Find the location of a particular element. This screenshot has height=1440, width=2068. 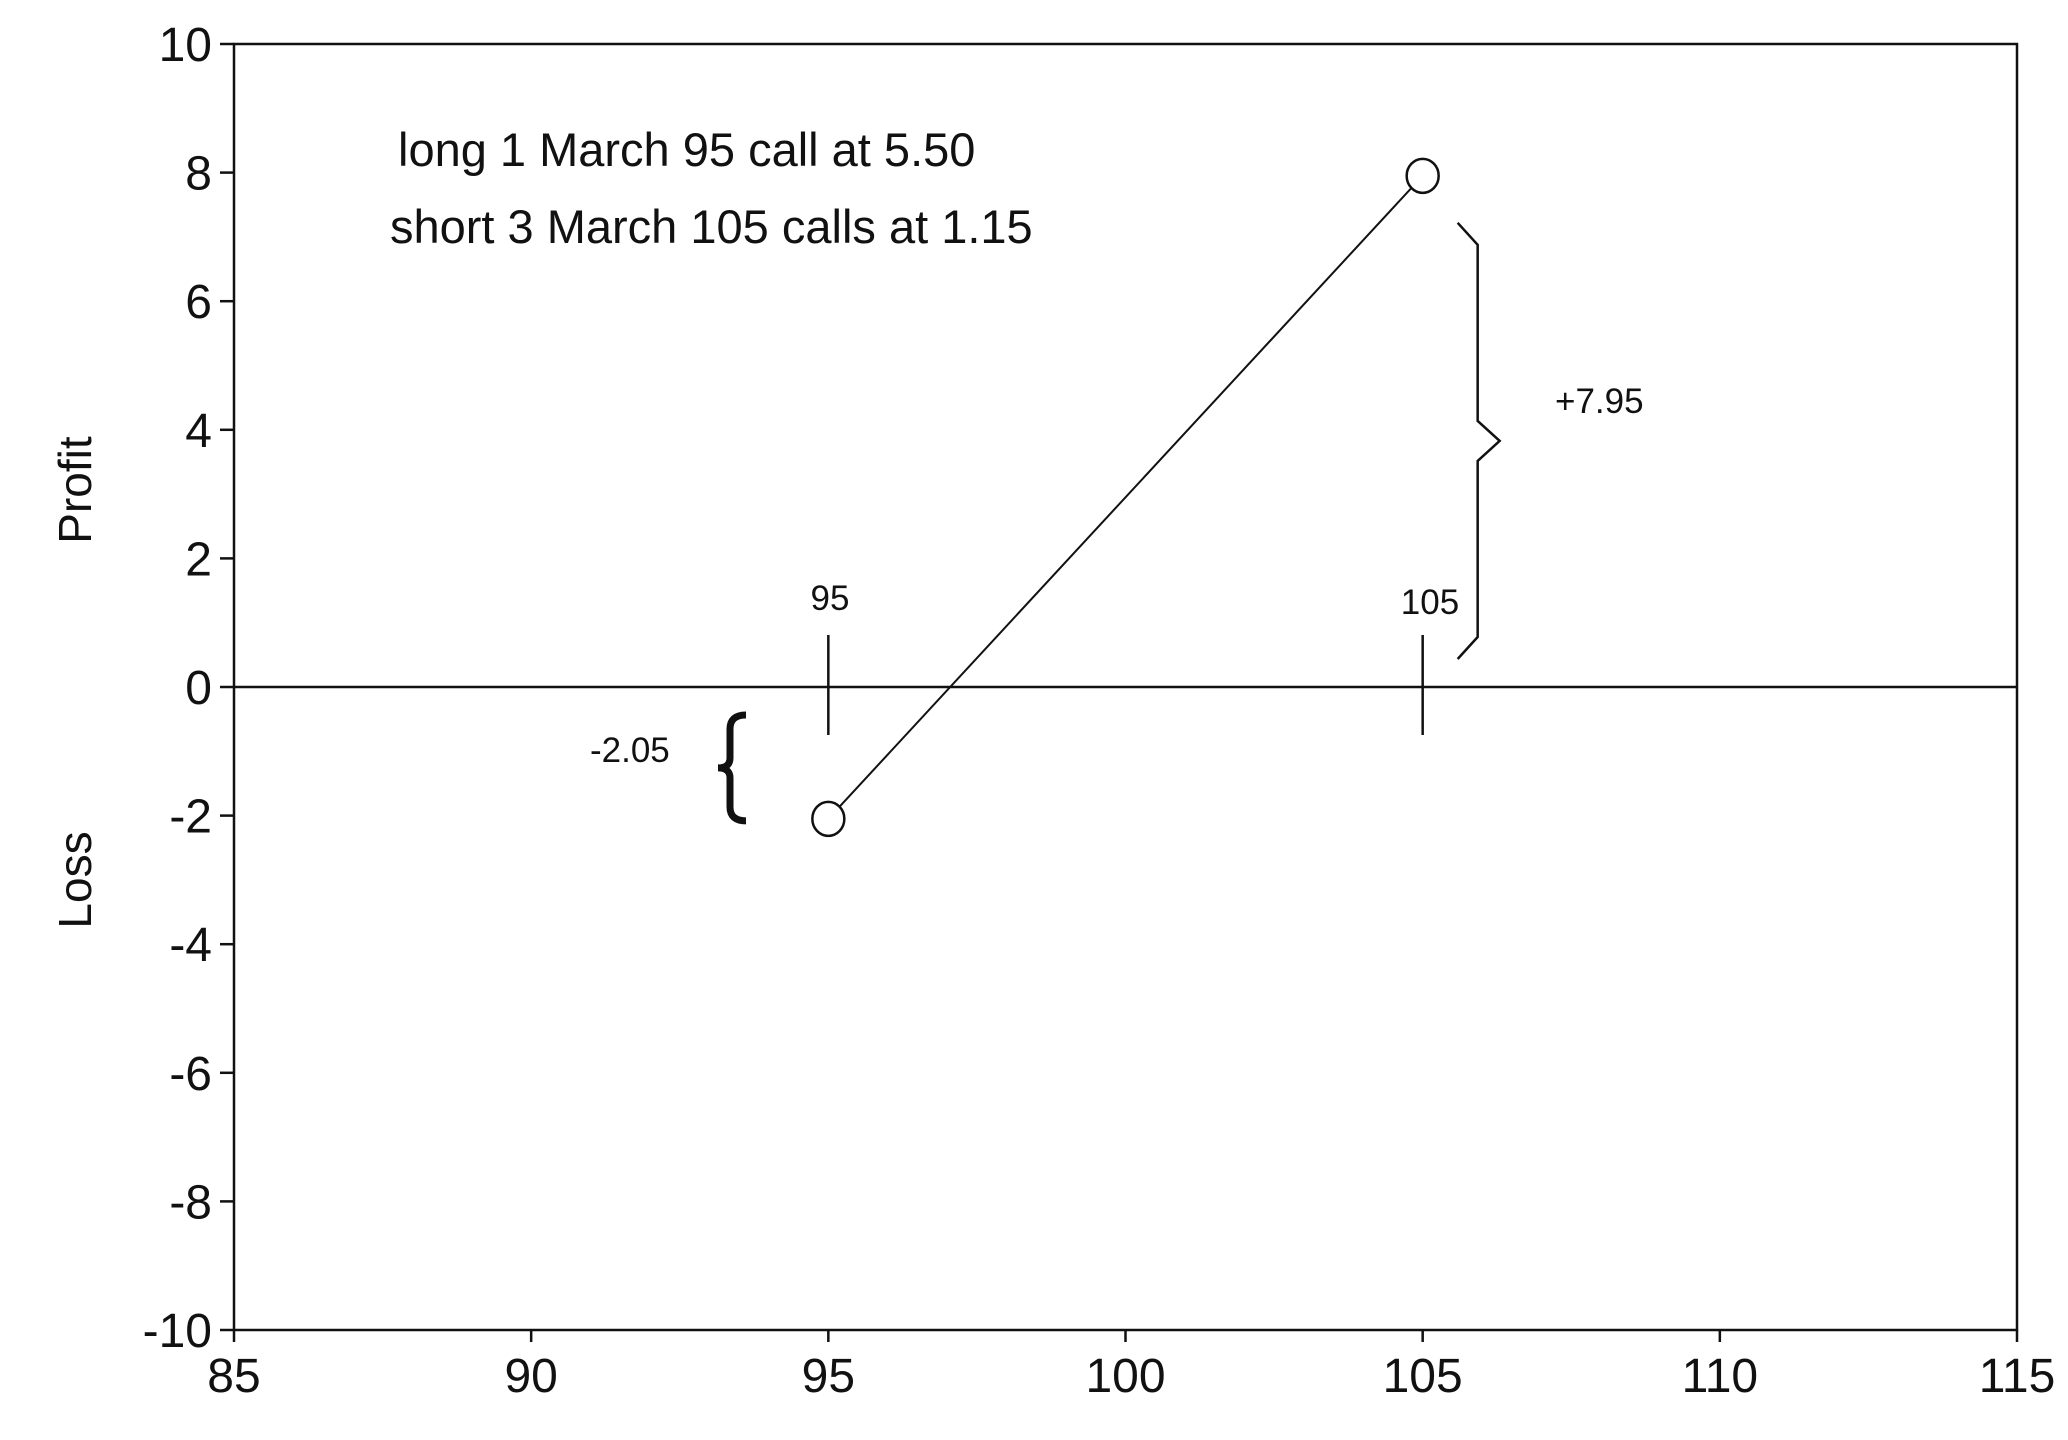

x-tick-label: 95 is located at coordinates (828, 1376).